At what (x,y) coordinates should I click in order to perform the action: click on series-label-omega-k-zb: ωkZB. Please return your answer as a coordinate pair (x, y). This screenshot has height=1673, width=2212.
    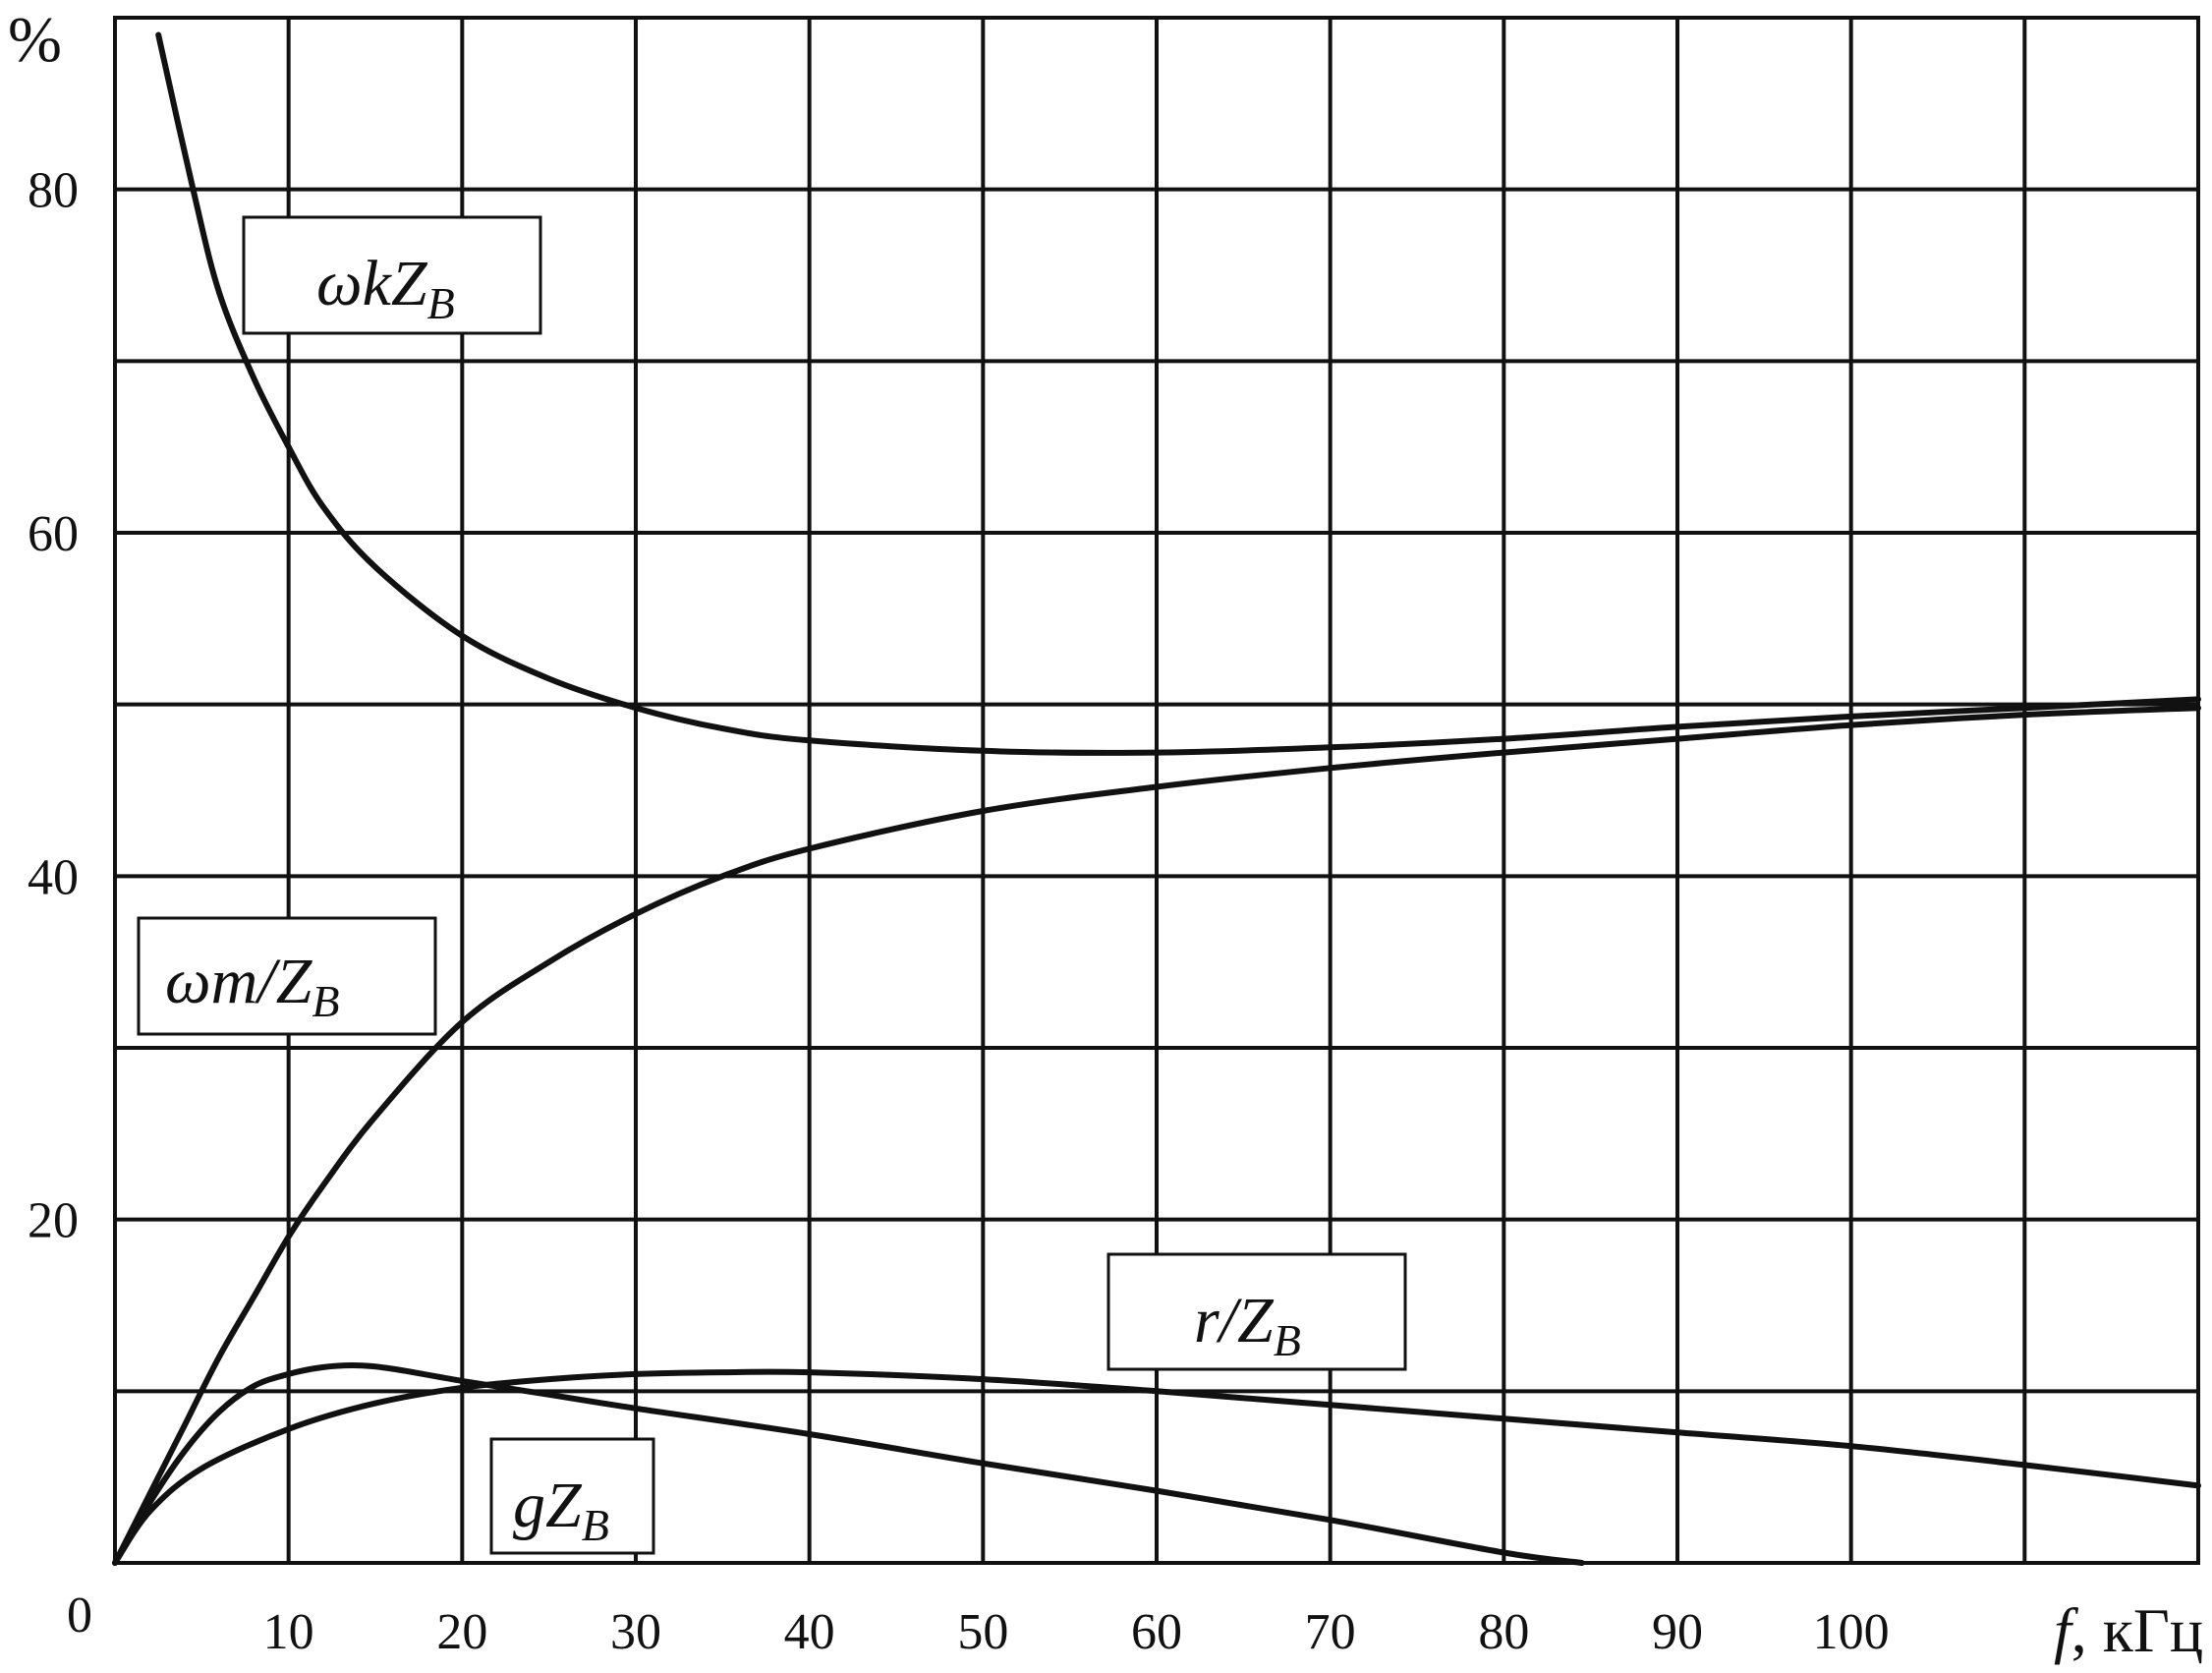
    Looking at the image, I should click on (392, 275).